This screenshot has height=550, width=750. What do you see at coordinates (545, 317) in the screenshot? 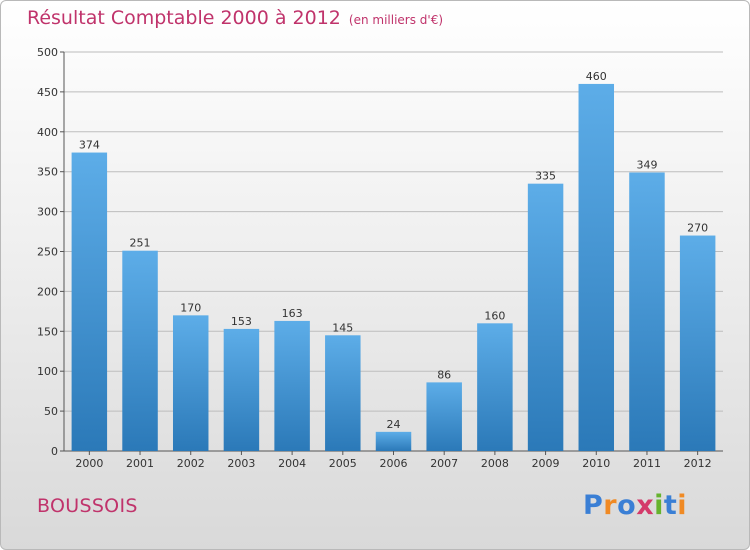
I see `bar-2009` at bounding box center [545, 317].